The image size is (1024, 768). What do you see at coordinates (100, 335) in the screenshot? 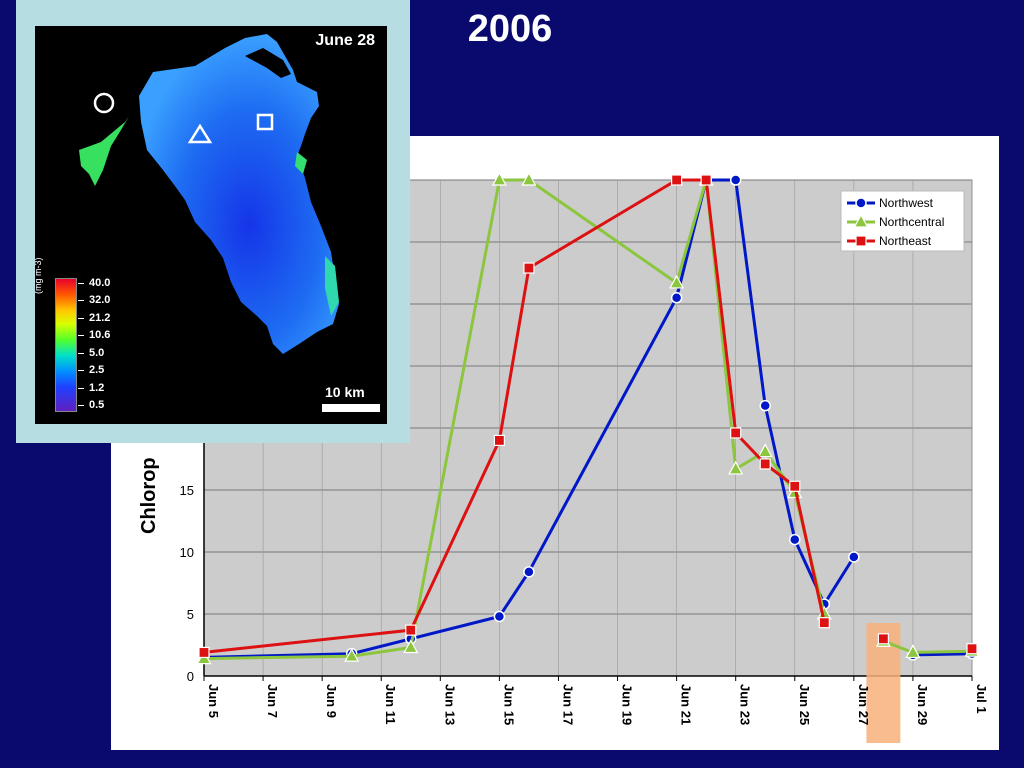
I see `colorbar-value: 10.6` at bounding box center [100, 335].